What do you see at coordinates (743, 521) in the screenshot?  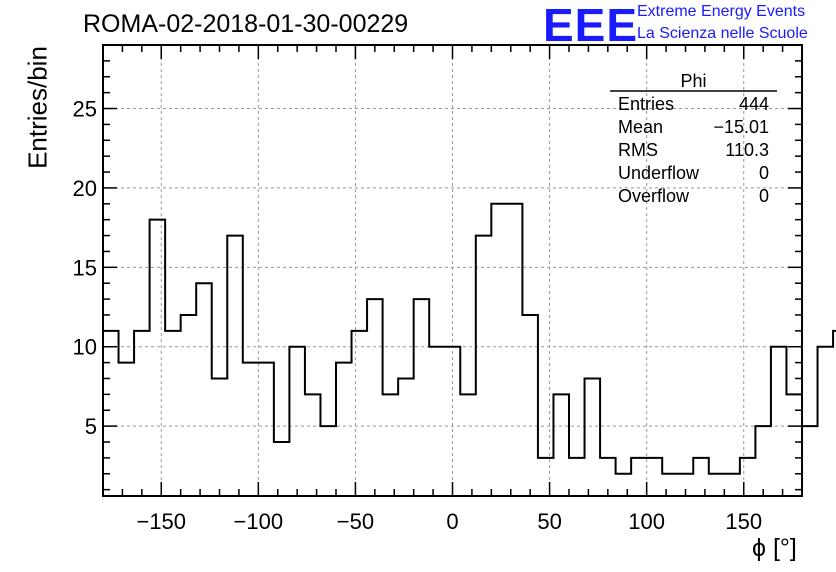 I see `x-tick-label: 150` at bounding box center [743, 521].